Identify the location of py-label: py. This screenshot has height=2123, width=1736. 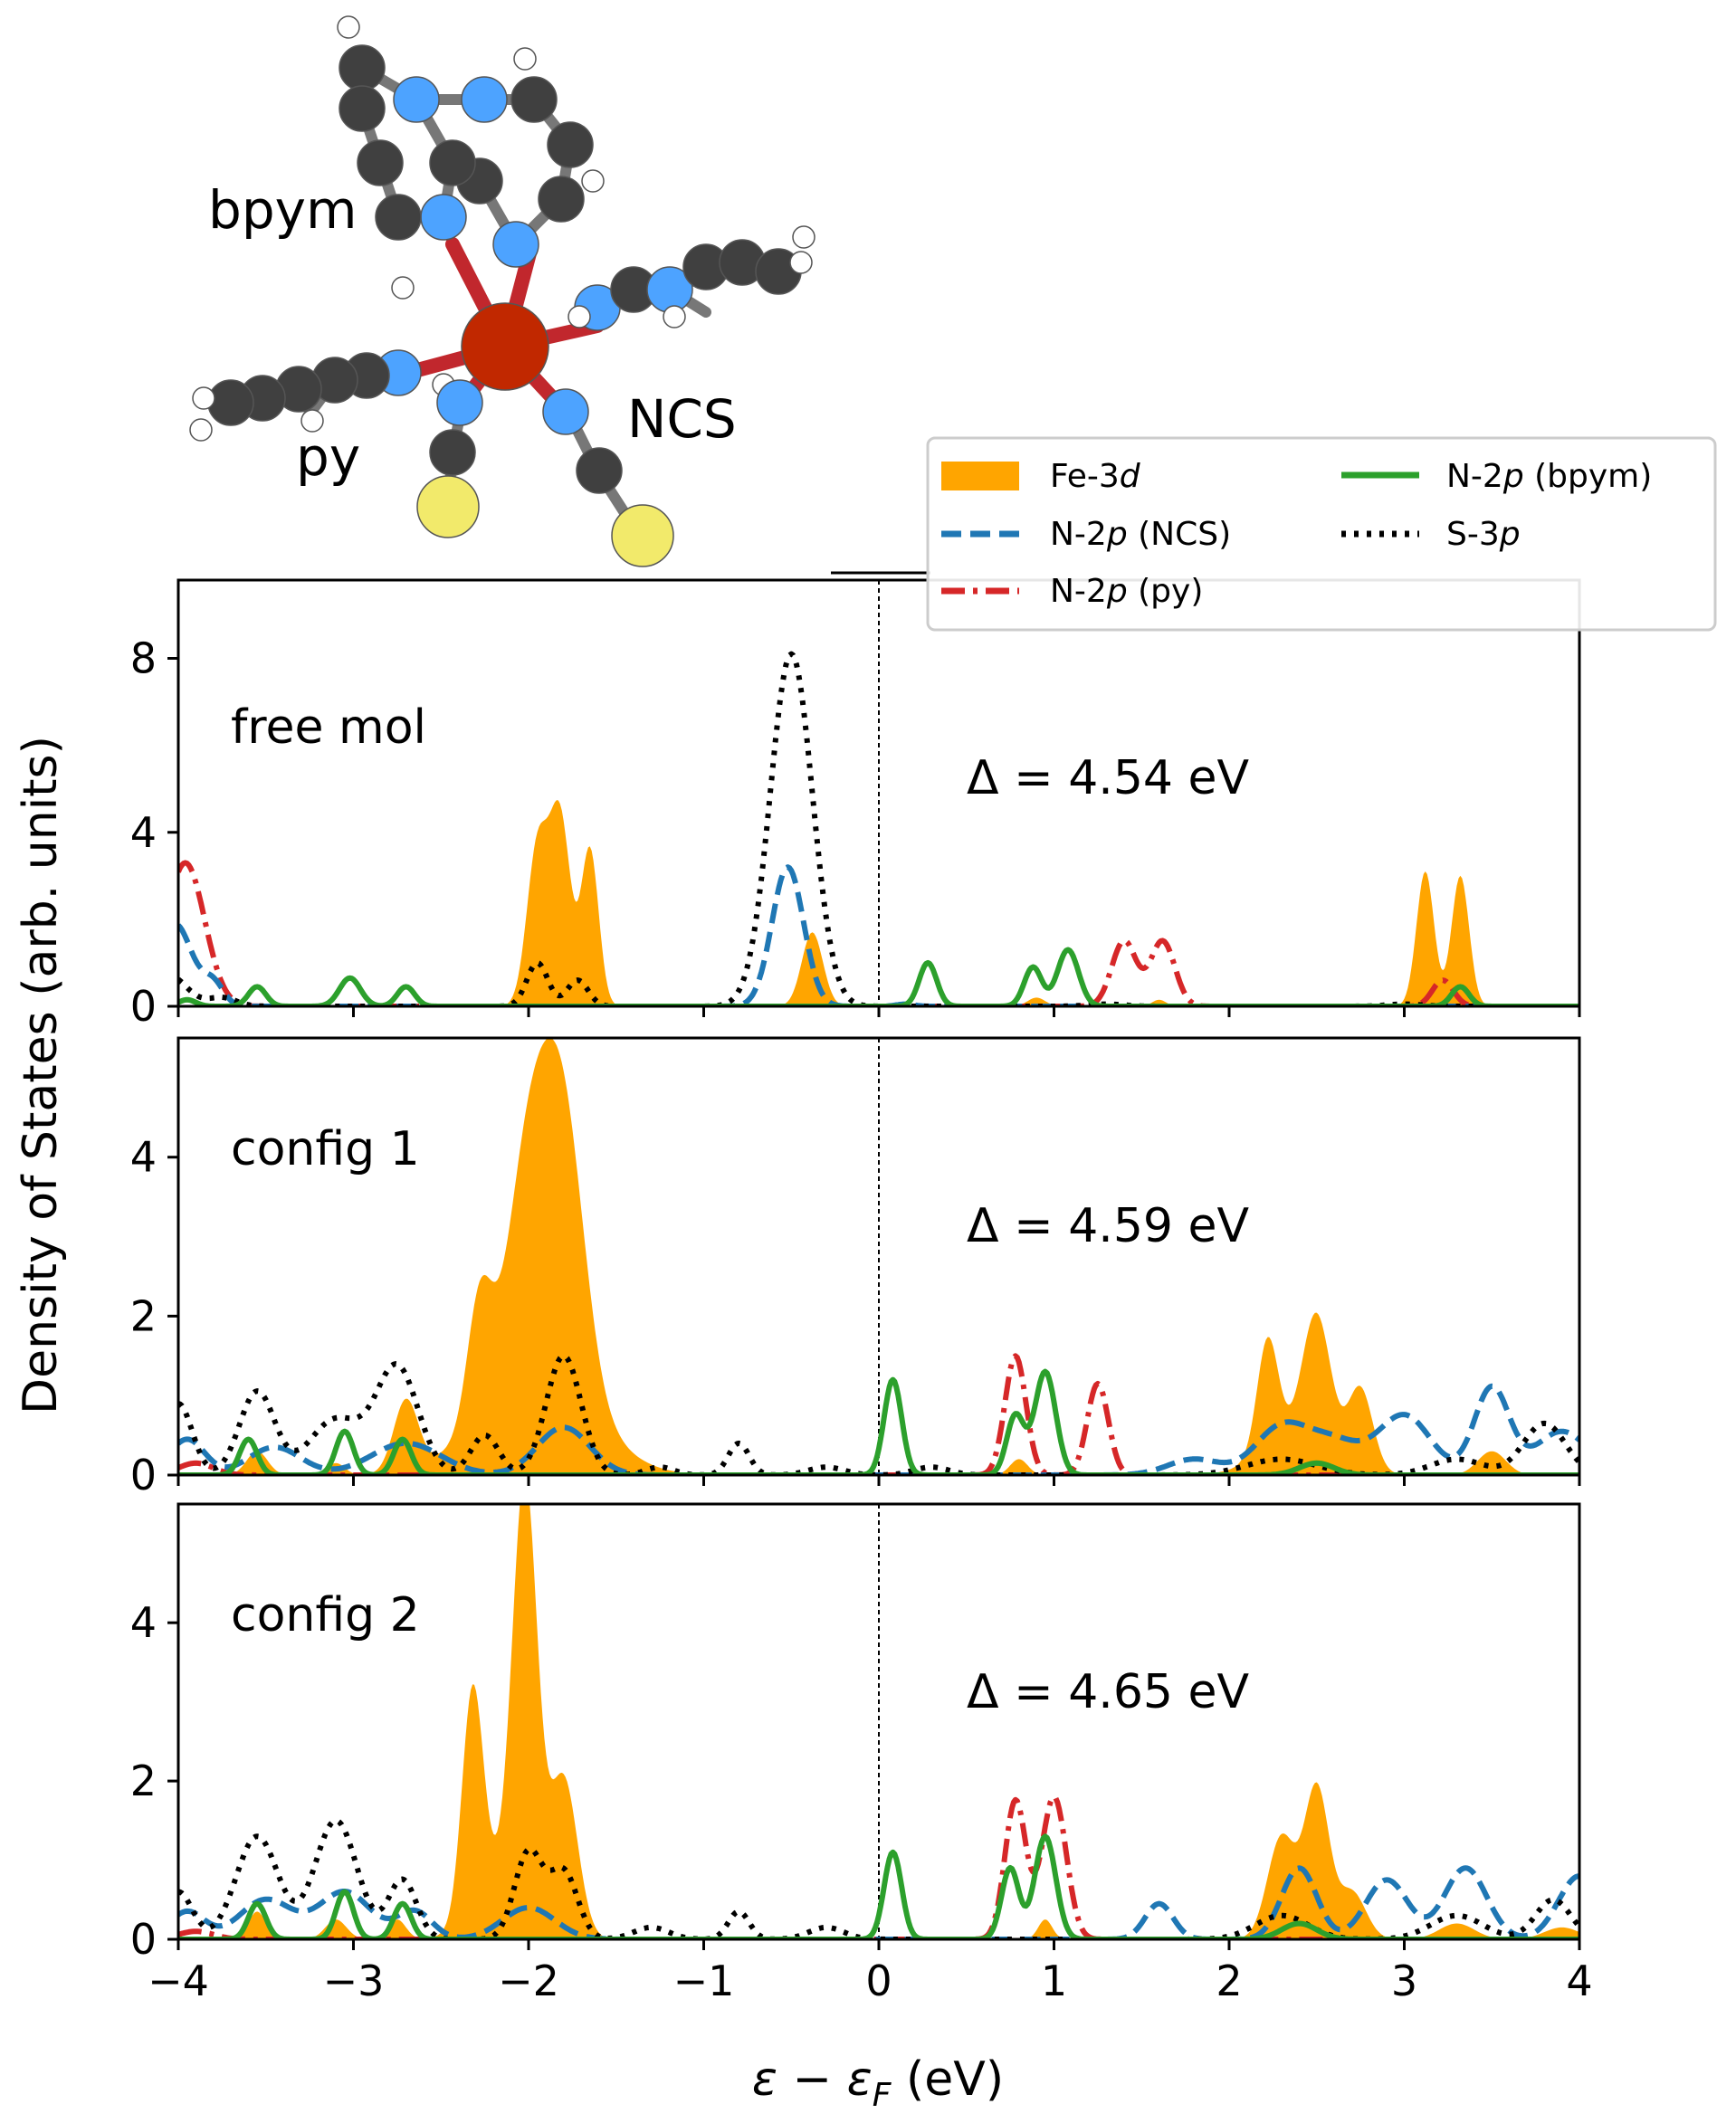
(328, 457).